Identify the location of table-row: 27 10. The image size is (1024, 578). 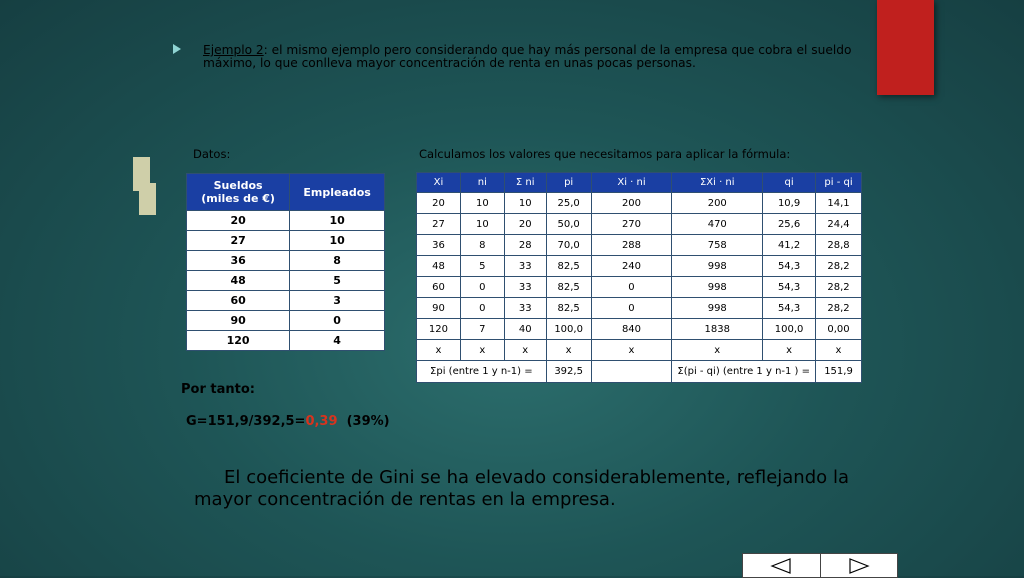
(285, 240).